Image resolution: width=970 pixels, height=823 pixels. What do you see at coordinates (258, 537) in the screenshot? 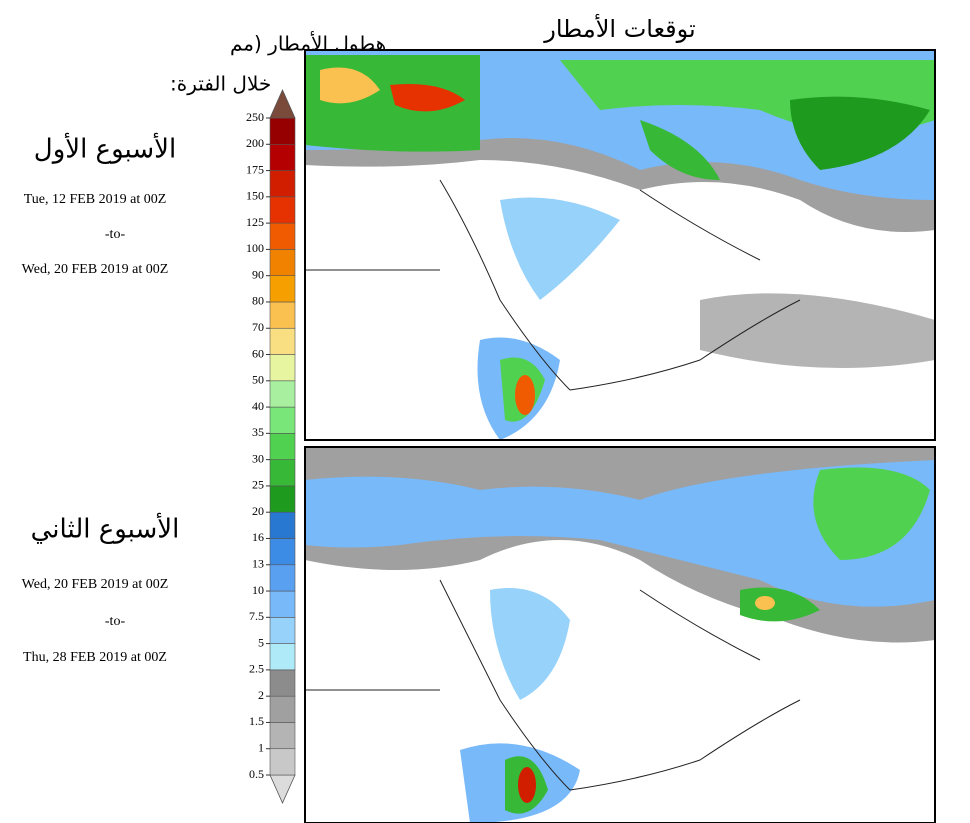
I see `colorbar-tick-label: 16` at bounding box center [258, 537].